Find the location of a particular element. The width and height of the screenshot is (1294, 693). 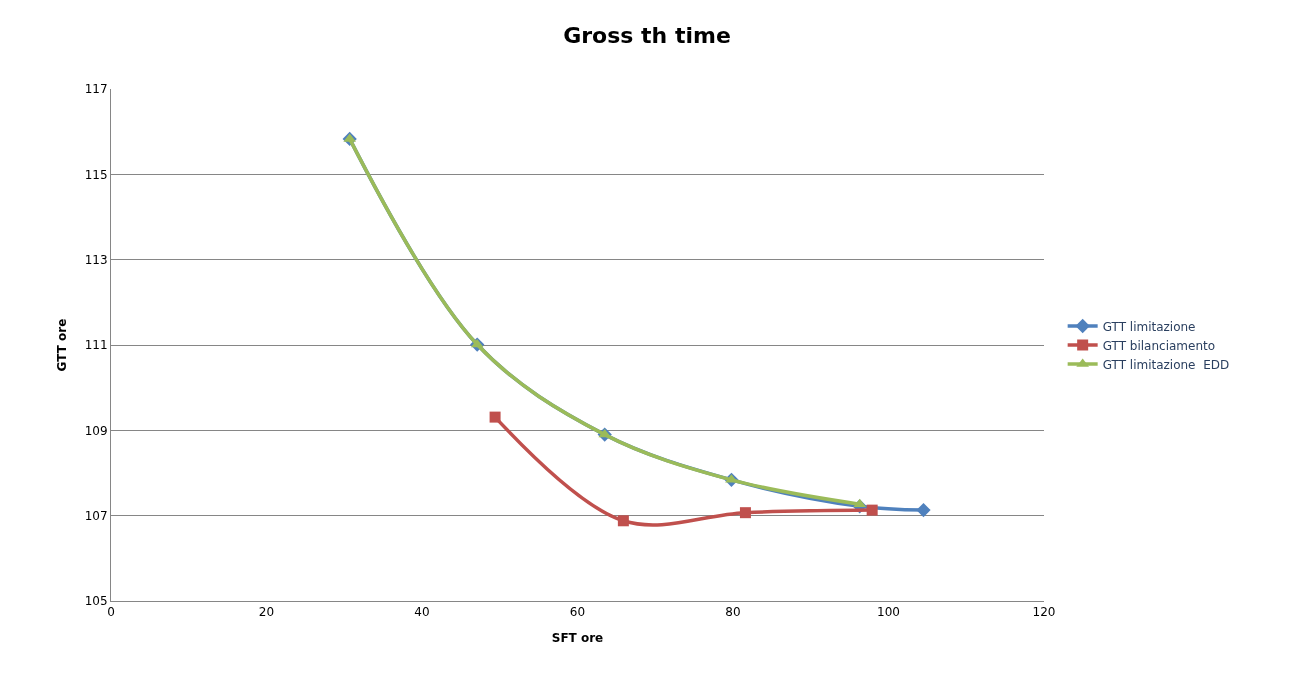

y-tick-label: 107 is located at coordinates (96, 515).